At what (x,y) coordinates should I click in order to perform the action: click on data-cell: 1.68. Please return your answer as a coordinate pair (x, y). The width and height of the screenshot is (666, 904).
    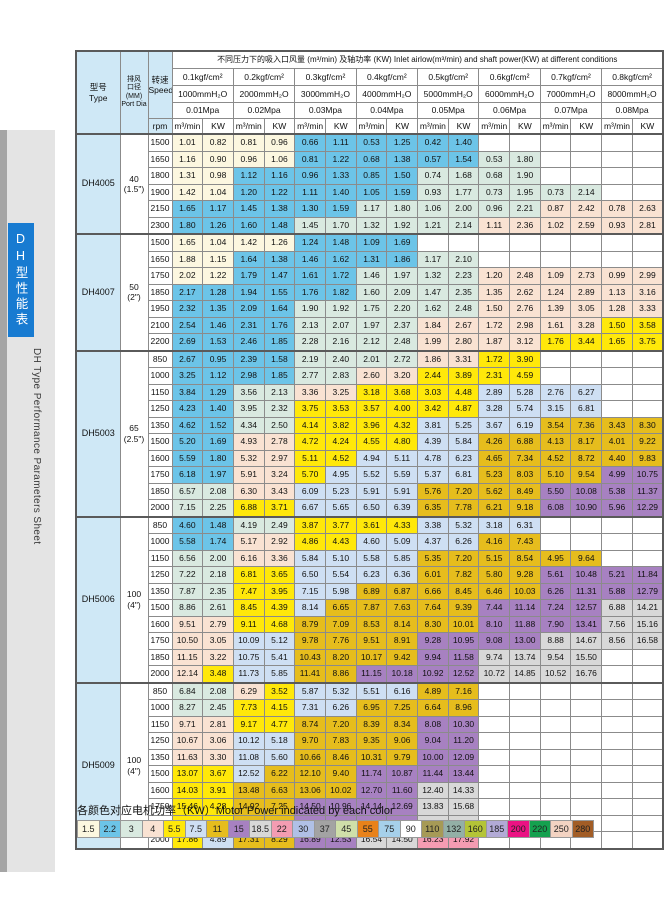
    Looking at the image, I should click on (463, 176).